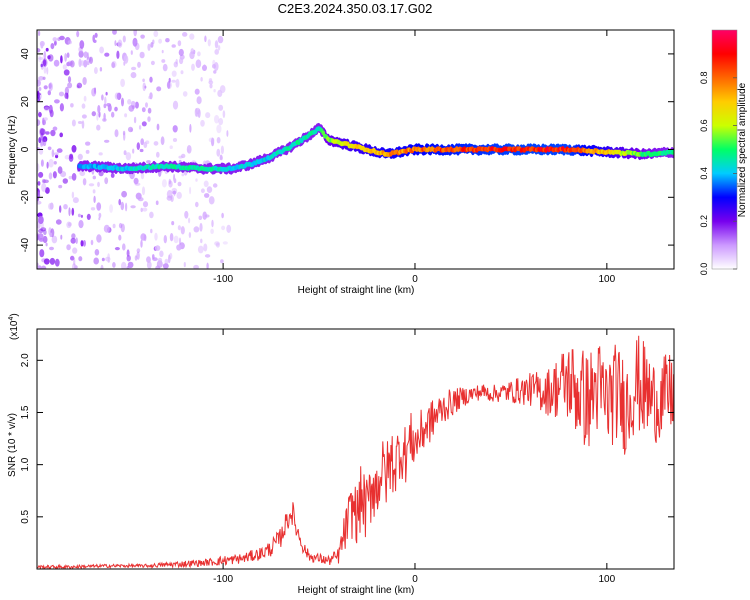  Describe the element at coordinates (356, 590) in the screenshot. I see `snr-x-label: Height of straight line (km)` at that location.